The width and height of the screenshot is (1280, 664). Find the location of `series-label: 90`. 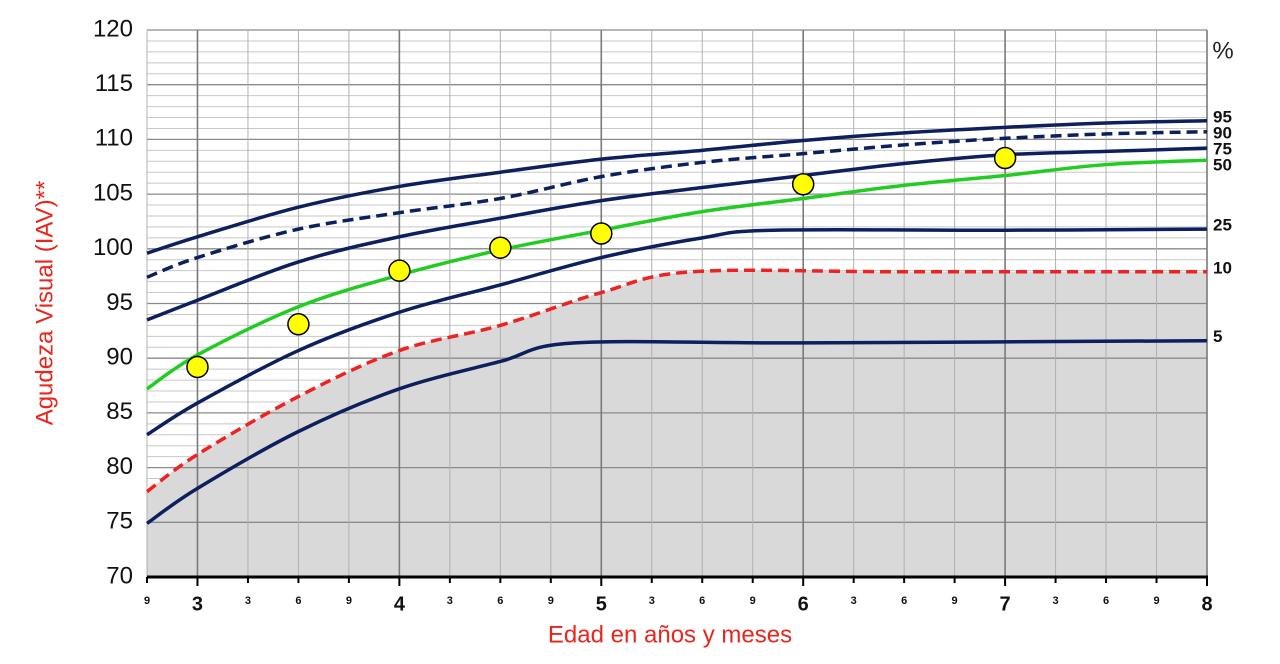

series-label: 90 is located at coordinates (1222, 132).